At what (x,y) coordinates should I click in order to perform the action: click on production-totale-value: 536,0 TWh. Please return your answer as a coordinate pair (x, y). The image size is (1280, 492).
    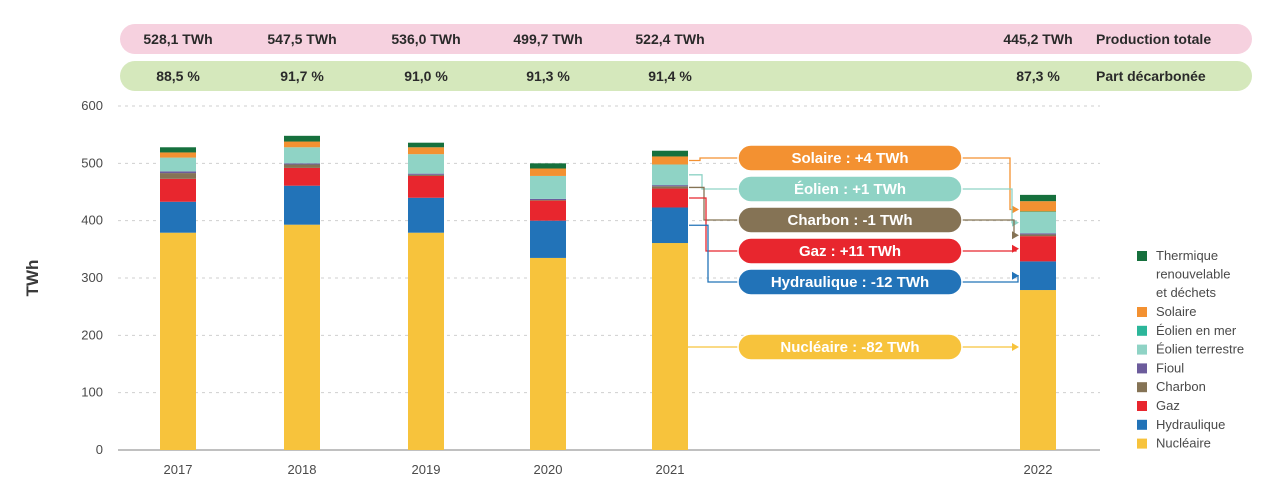
    Looking at the image, I should click on (425, 39).